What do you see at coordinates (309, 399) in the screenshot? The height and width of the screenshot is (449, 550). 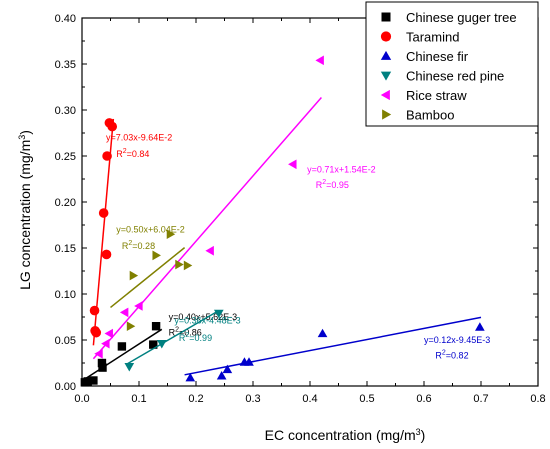 I see `x-tick-label: 0.4` at bounding box center [309, 399].